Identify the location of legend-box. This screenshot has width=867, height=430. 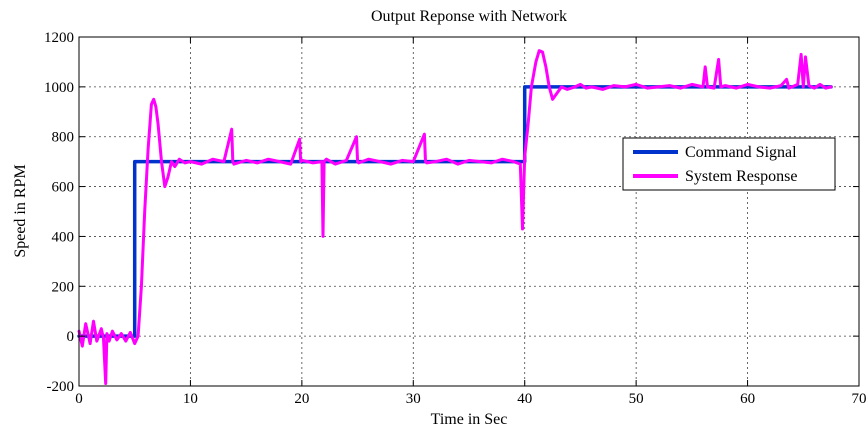
(729, 164).